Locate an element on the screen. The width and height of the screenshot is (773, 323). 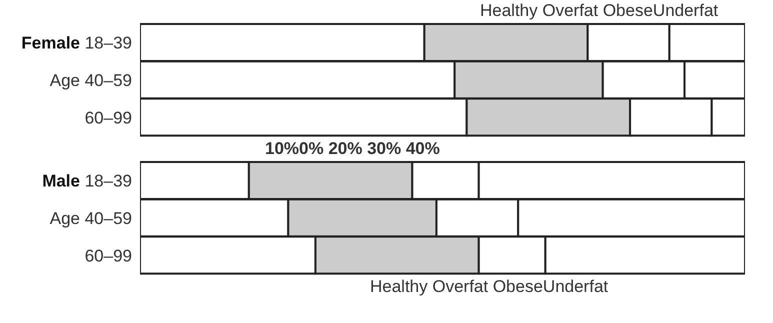
text: Female is located at coordinates (53, 43).